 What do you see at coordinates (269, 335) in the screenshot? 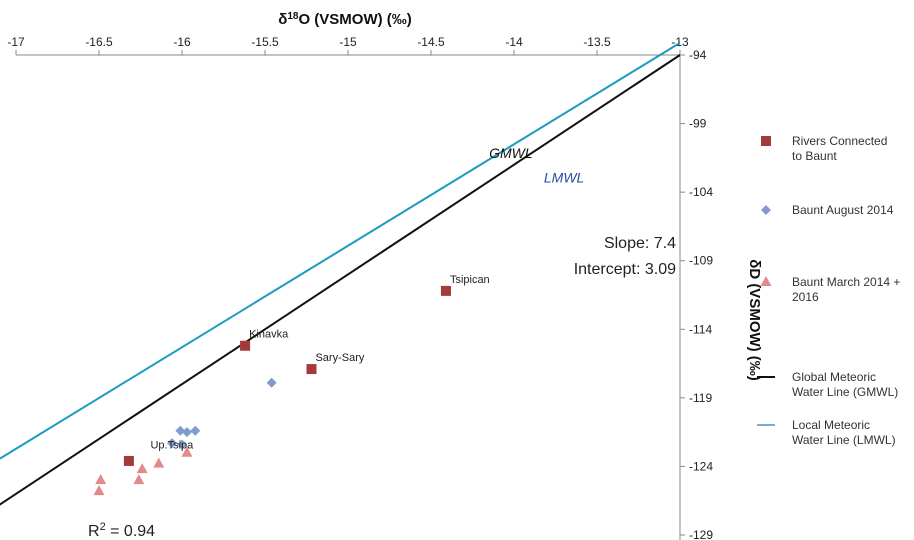
I see `point-label: Kinavka` at bounding box center [269, 335].